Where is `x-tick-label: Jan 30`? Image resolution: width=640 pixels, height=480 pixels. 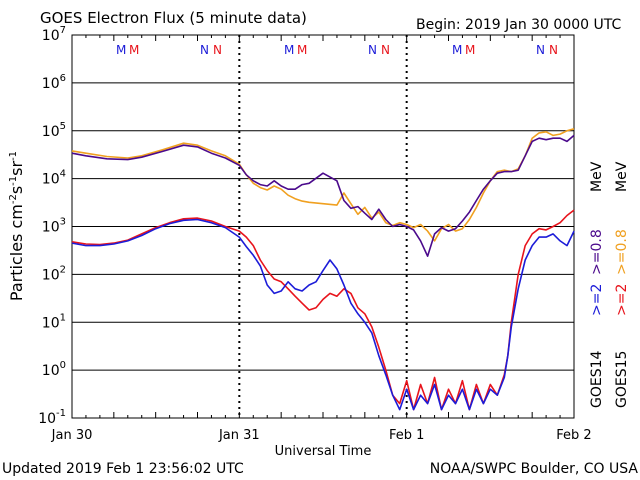 x-tick-label: Jan 30 is located at coordinates (72, 435).